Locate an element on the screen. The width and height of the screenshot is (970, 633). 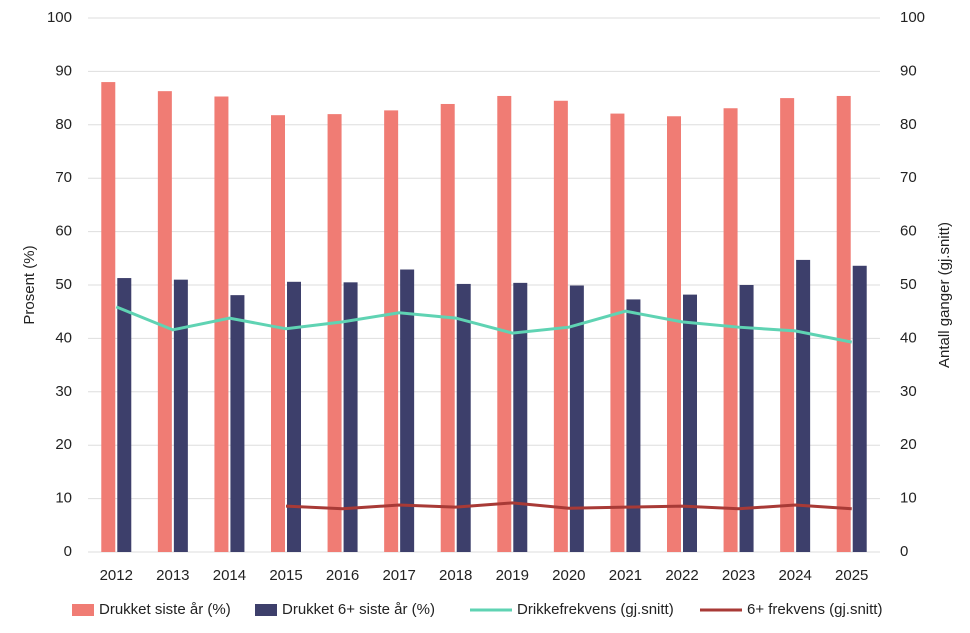
y2-tick-label: 60 is located at coordinates (908, 231).